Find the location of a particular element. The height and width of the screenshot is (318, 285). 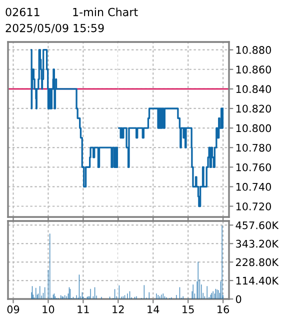

y-tick-label: 114.40K is located at coordinates (257, 280).